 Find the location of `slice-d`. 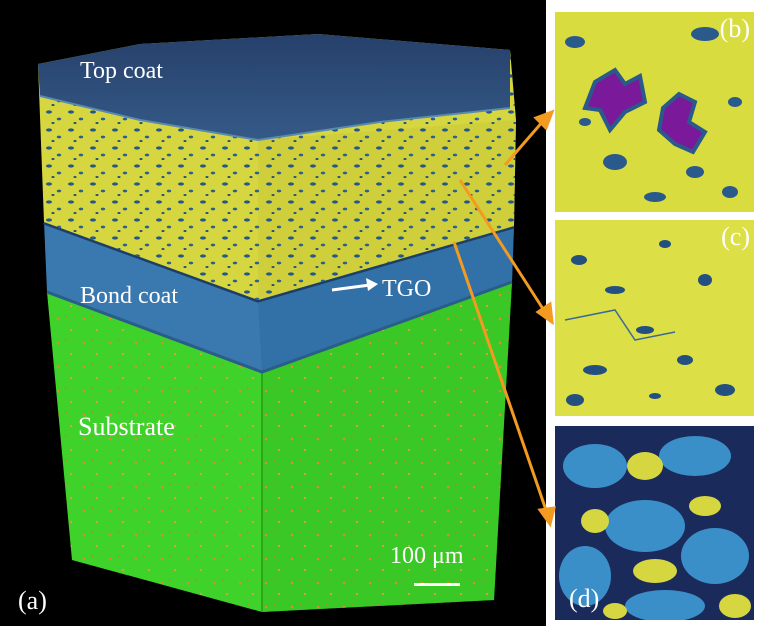

slice-d is located at coordinates (654, 523).